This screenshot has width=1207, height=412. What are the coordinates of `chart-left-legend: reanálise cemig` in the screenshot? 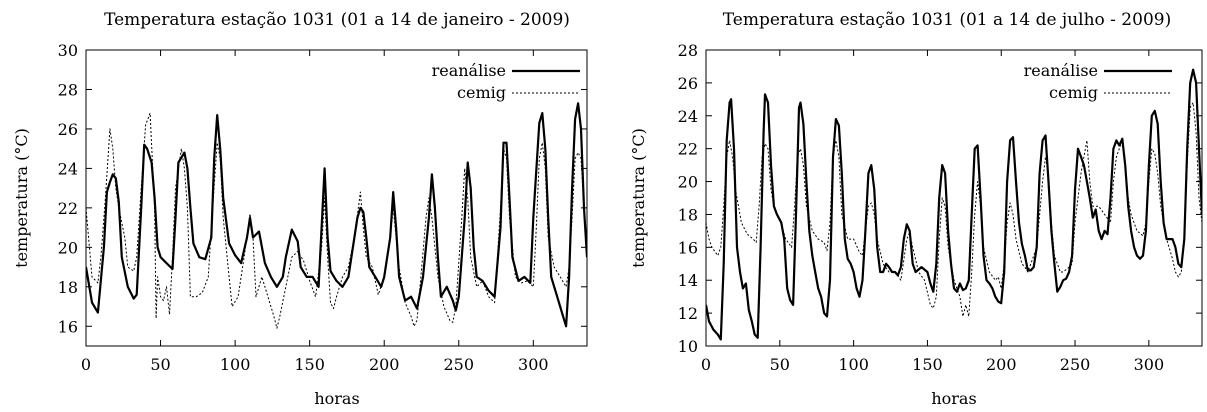 It's located at (506, 81).